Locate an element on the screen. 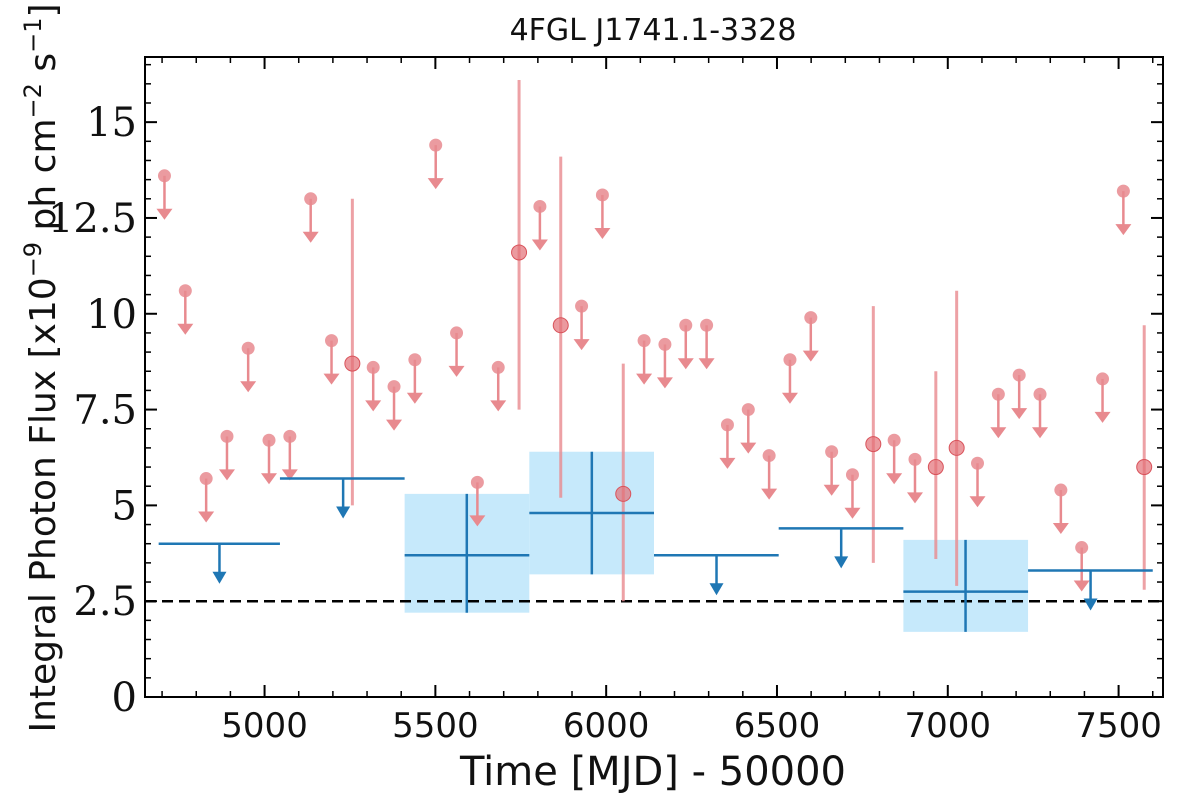  y-tick-label: 0 is located at coordinates (124, 698).